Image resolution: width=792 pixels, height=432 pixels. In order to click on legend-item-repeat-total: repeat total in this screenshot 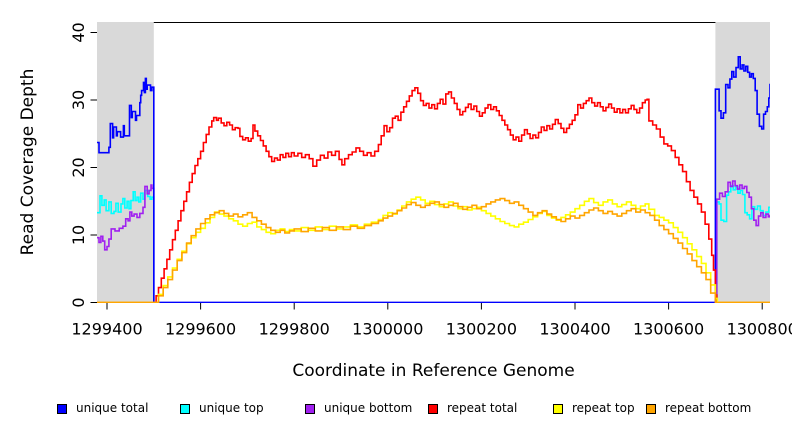, I will do `click(472, 408)`.